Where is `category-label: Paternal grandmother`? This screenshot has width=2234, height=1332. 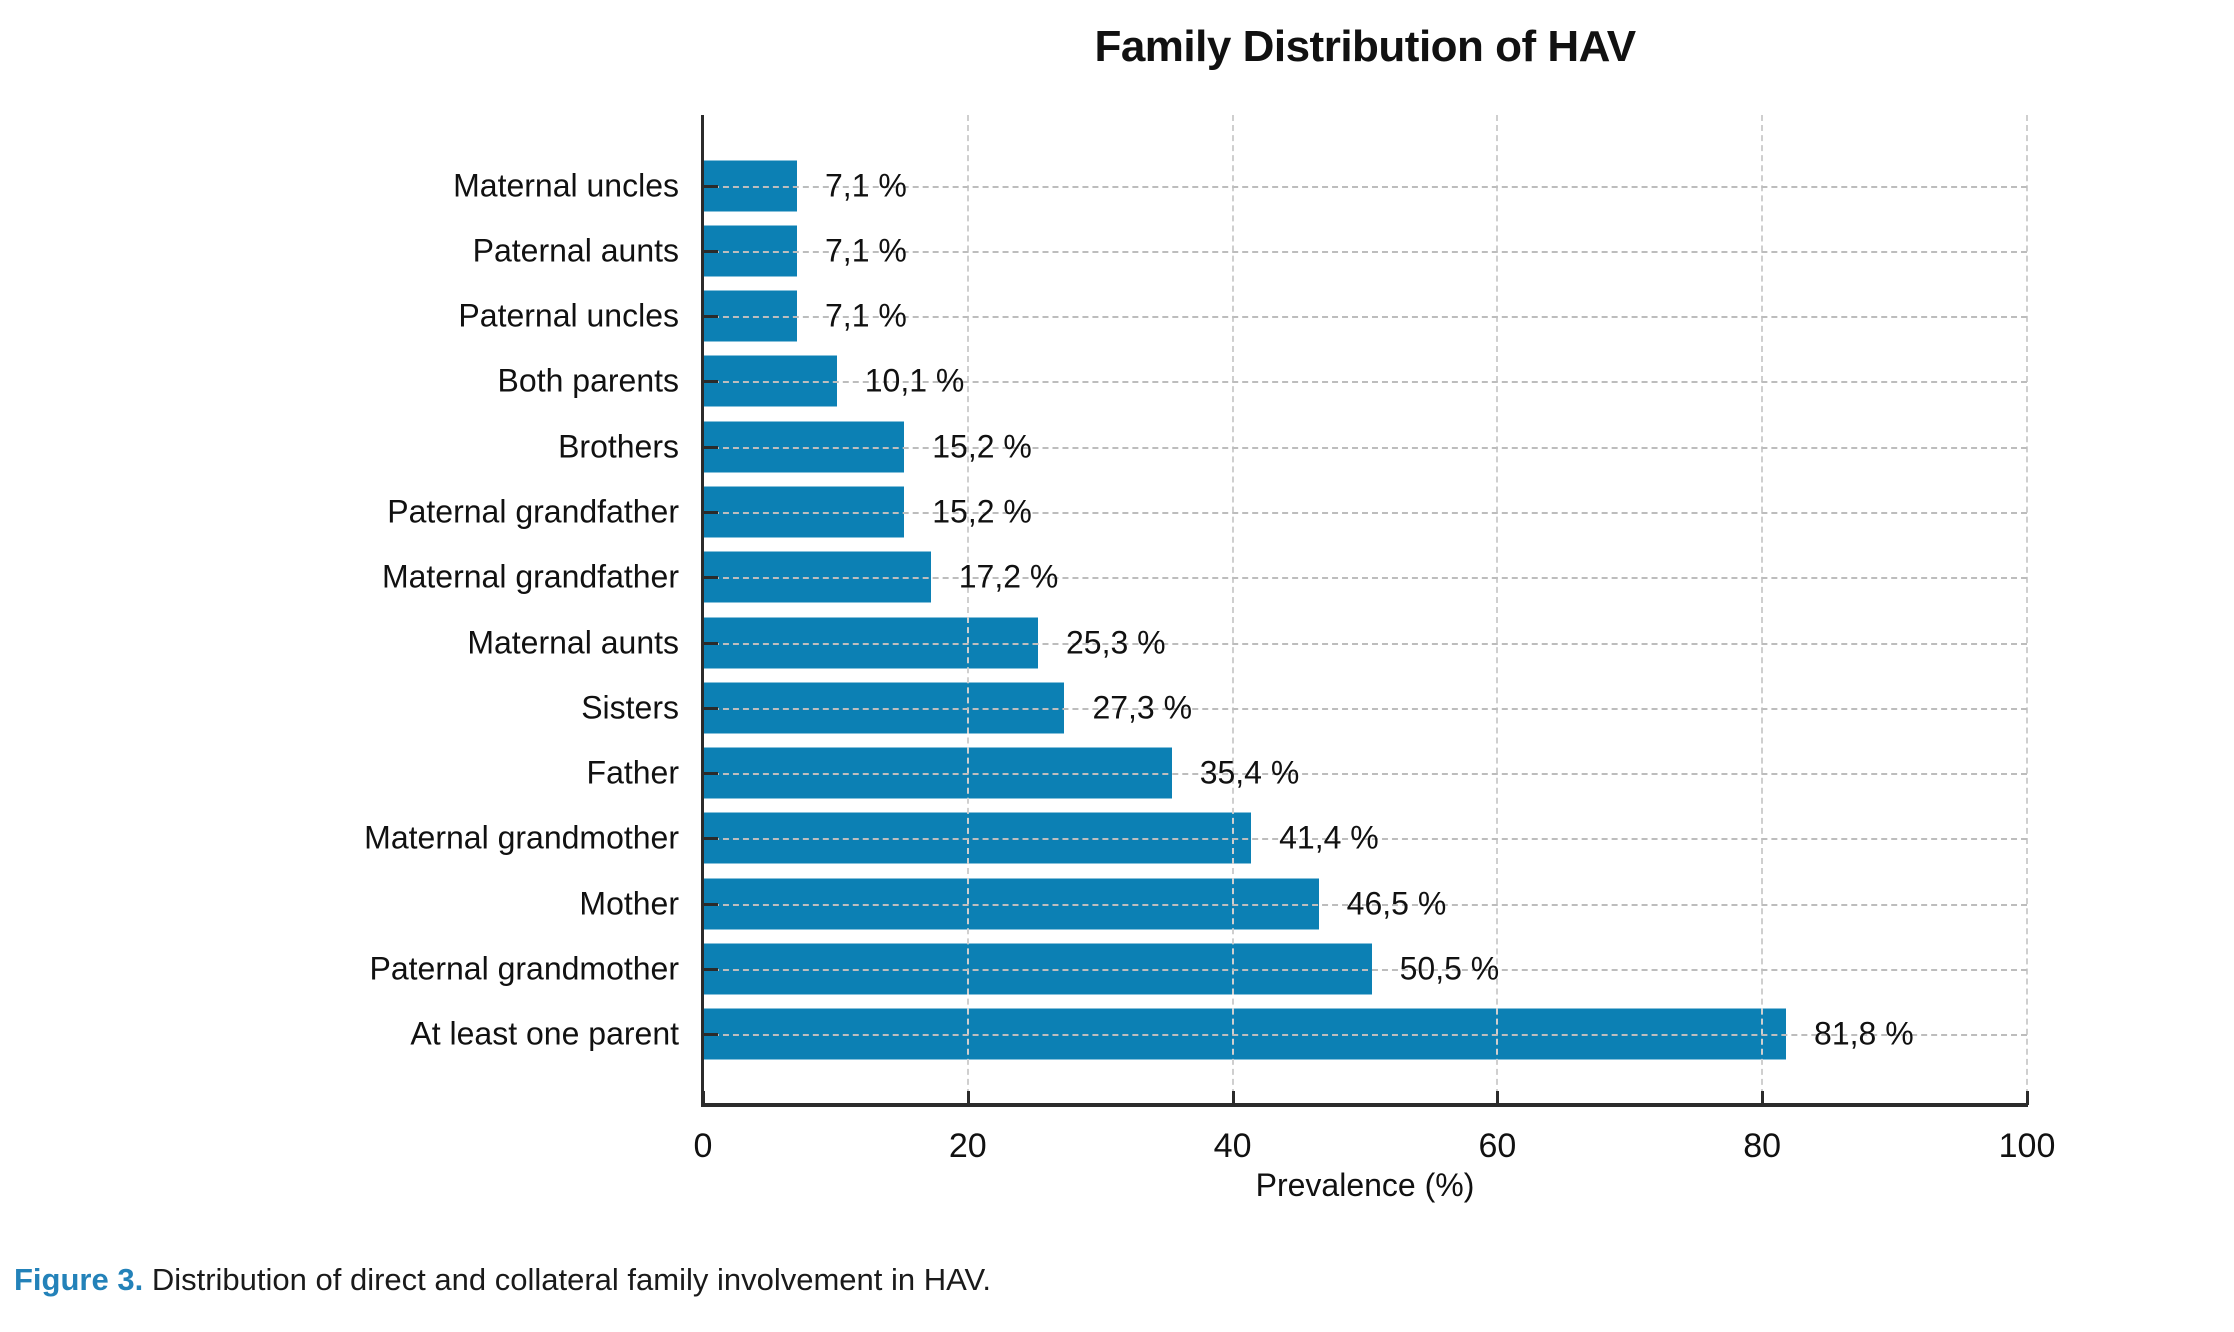 category-label: Paternal grandmother is located at coordinates (524, 968).